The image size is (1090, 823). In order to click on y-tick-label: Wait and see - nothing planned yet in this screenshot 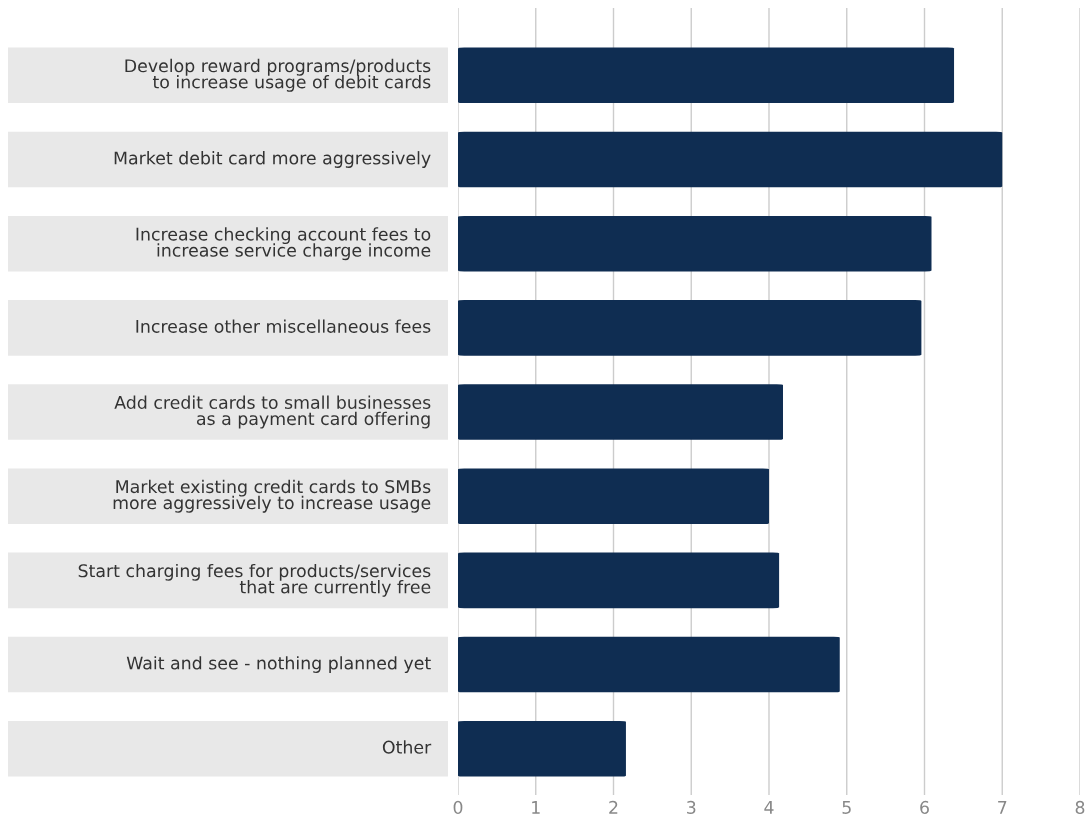, I will do `click(278, 664)`.